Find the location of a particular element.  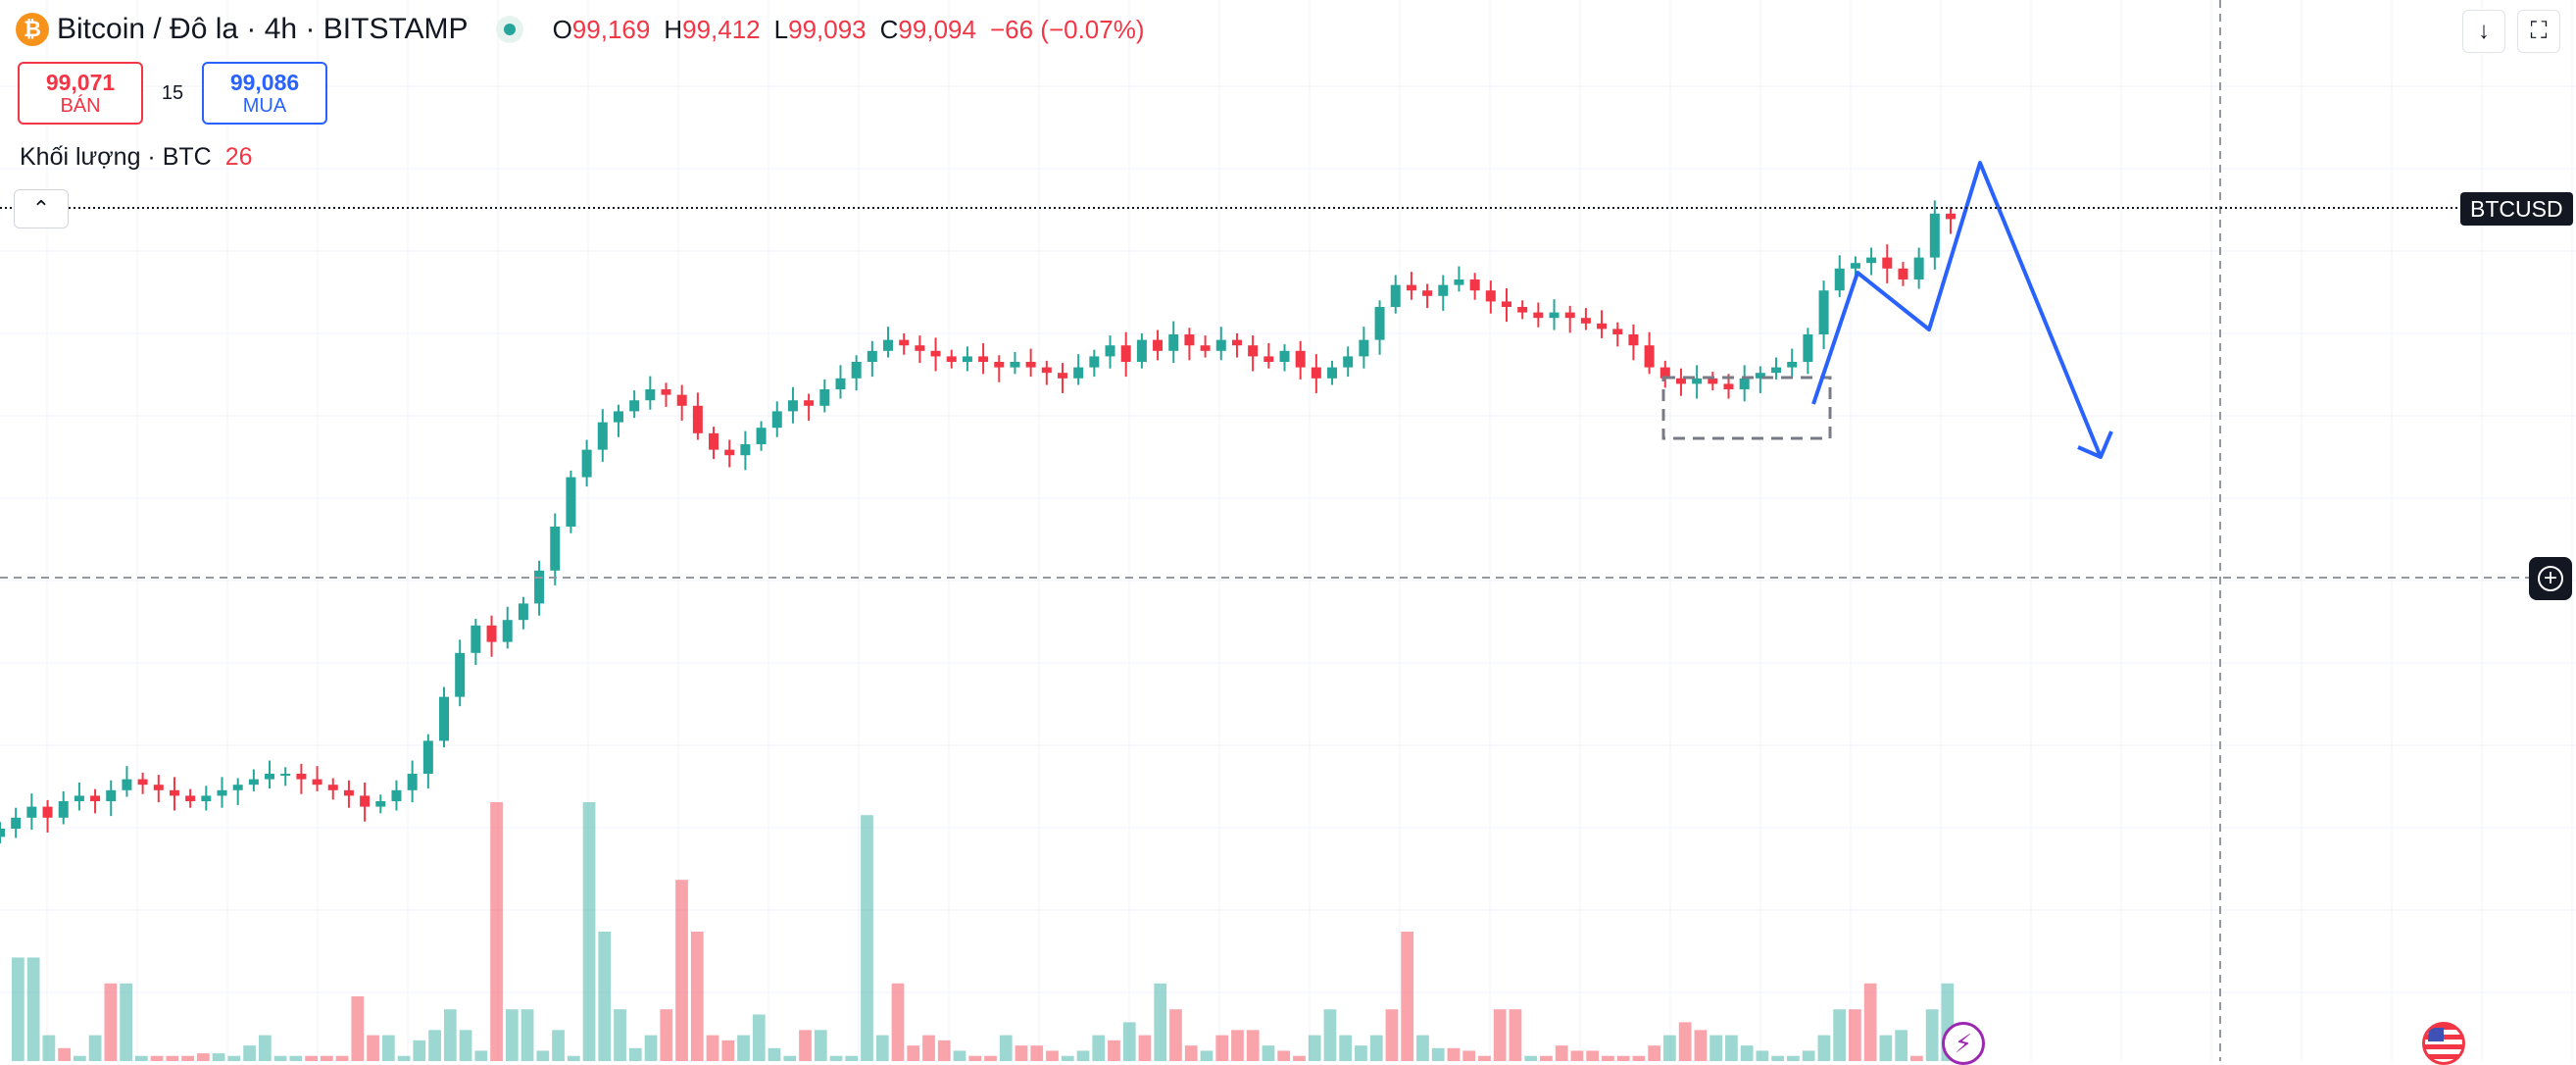

chevron-up-icon: ⌃ is located at coordinates (41, 208).